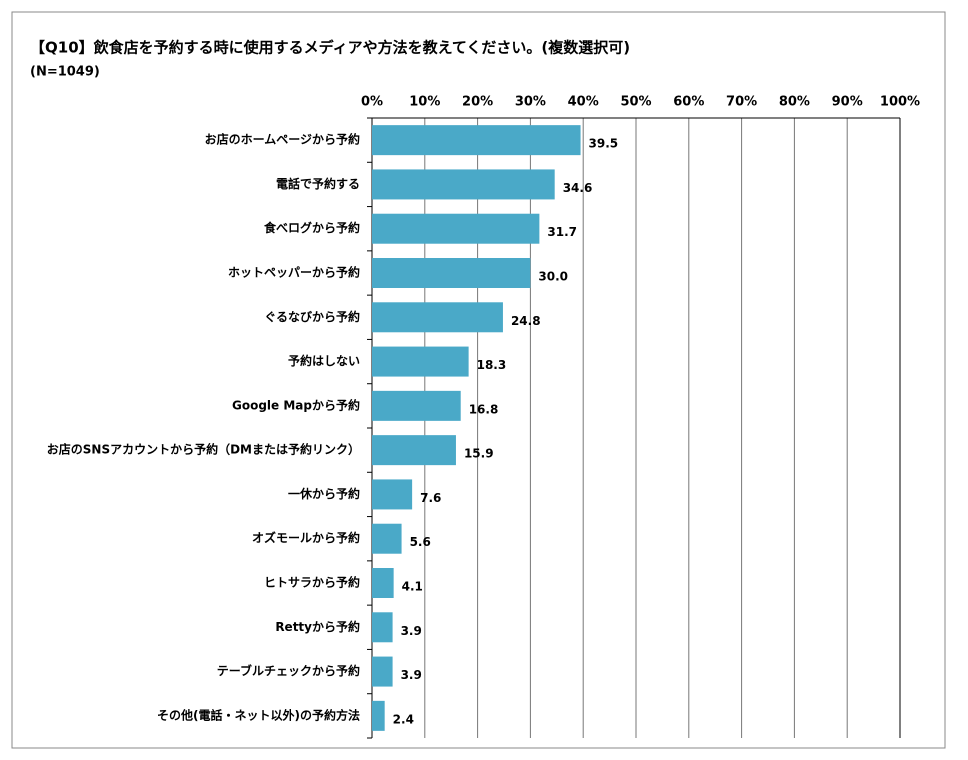 The image size is (968, 760). I want to click on y-tick-label: Google Mapから予約, so click(296, 404).